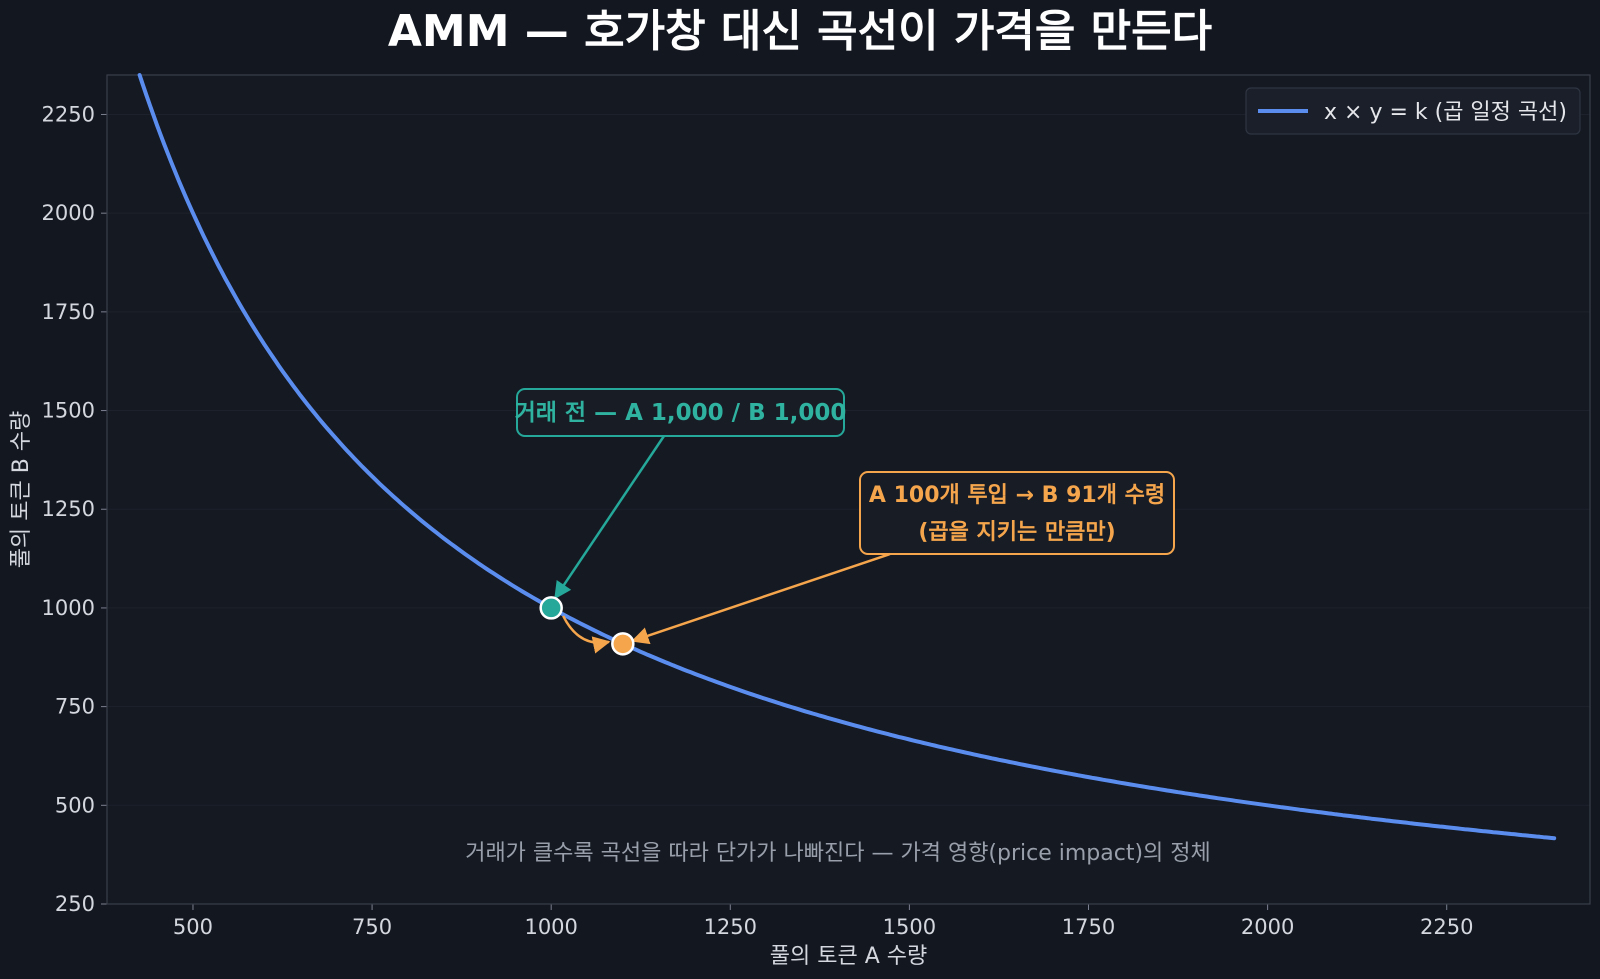 Image resolution: width=1600 pixels, height=979 pixels. Describe the element at coordinates (75, 904) in the screenshot. I see `y-tick-label: 250` at that location.